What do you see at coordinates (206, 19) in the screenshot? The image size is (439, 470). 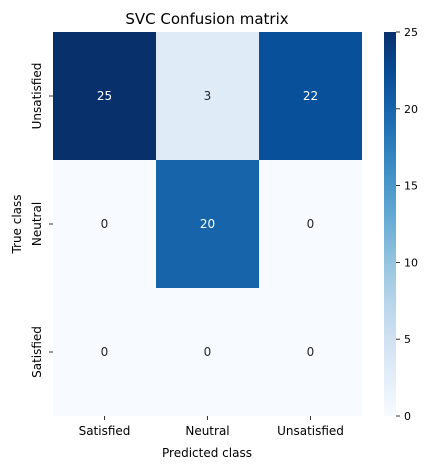 I see `chart-title: SVC Confusion matrix` at bounding box center [206, 19].